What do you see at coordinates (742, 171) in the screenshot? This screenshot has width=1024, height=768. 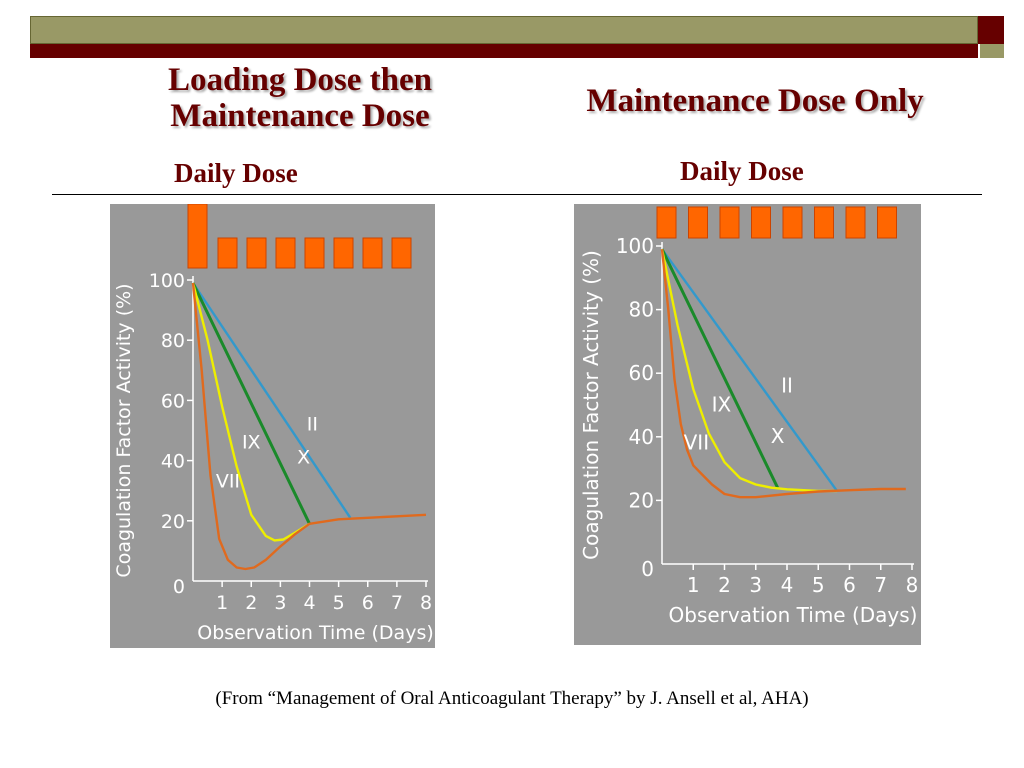 I see `right-subtitle: Daily Dose` at bounding box center [742, 171].